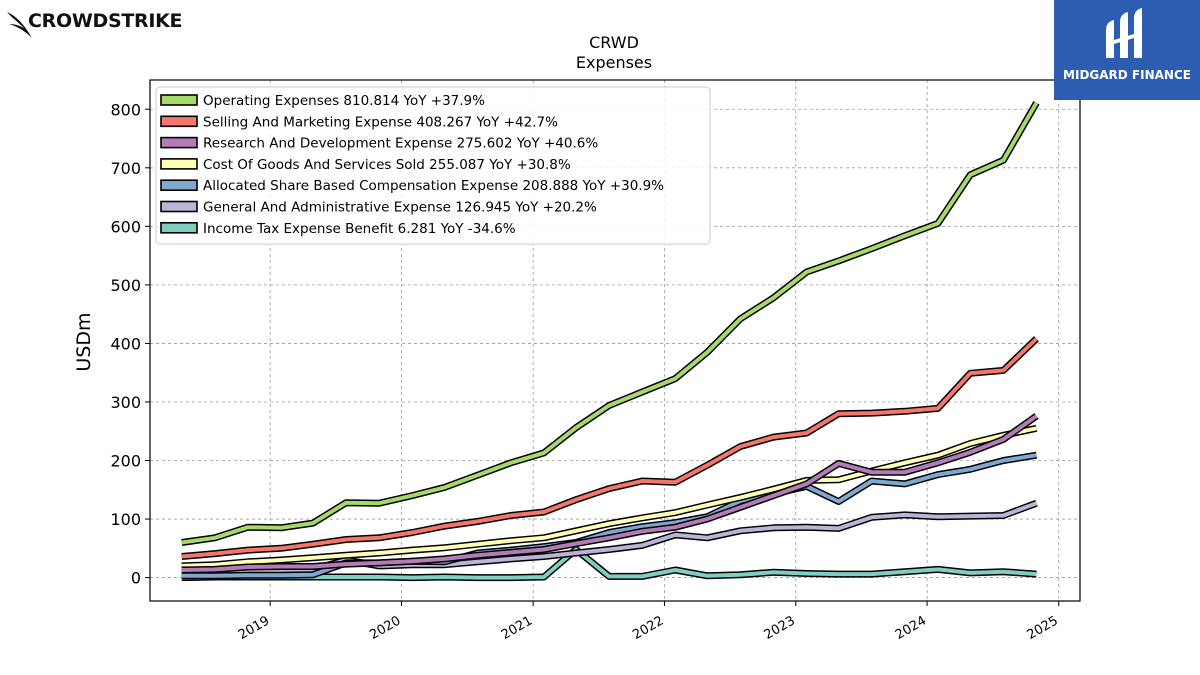  I want to click on legend-box, so click(433, 165).